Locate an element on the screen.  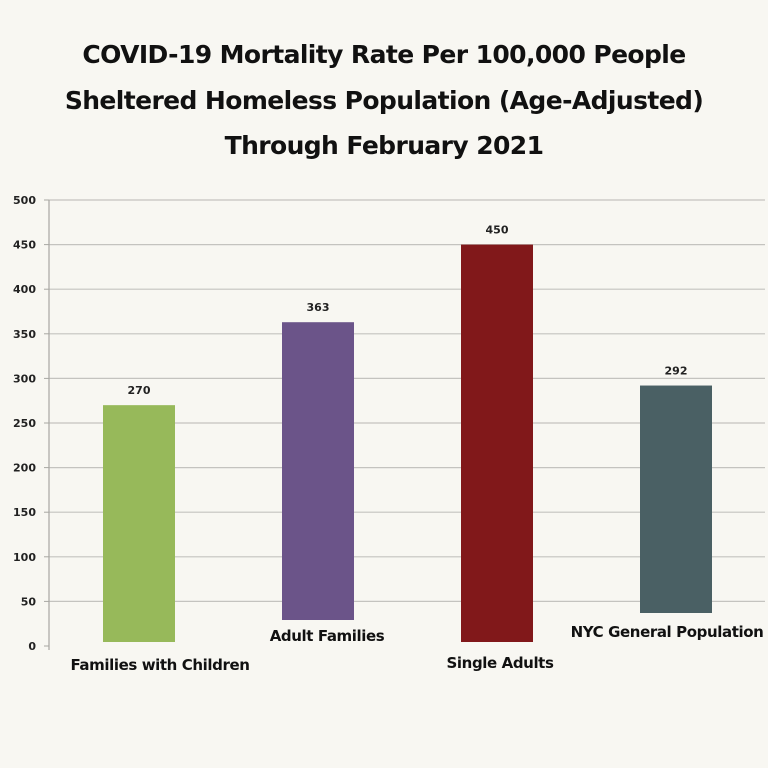
y-tick-label: 250 is located at coordinates (24, 423).